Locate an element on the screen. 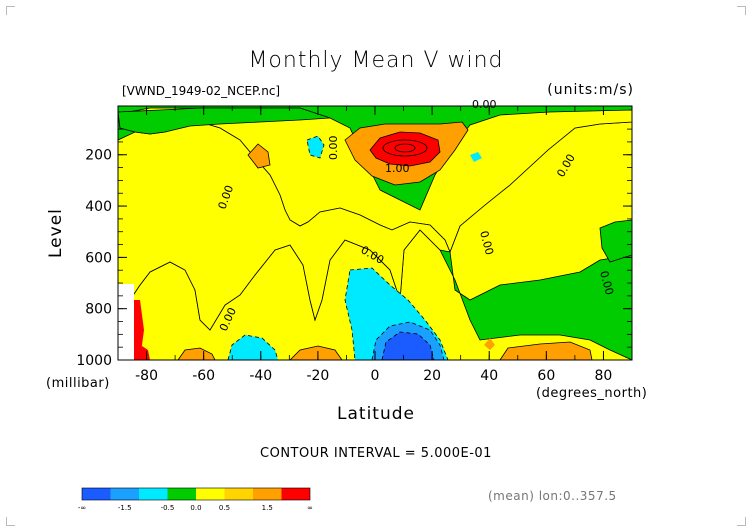  crop-mark-top-right is located at coordinates (741, 10).